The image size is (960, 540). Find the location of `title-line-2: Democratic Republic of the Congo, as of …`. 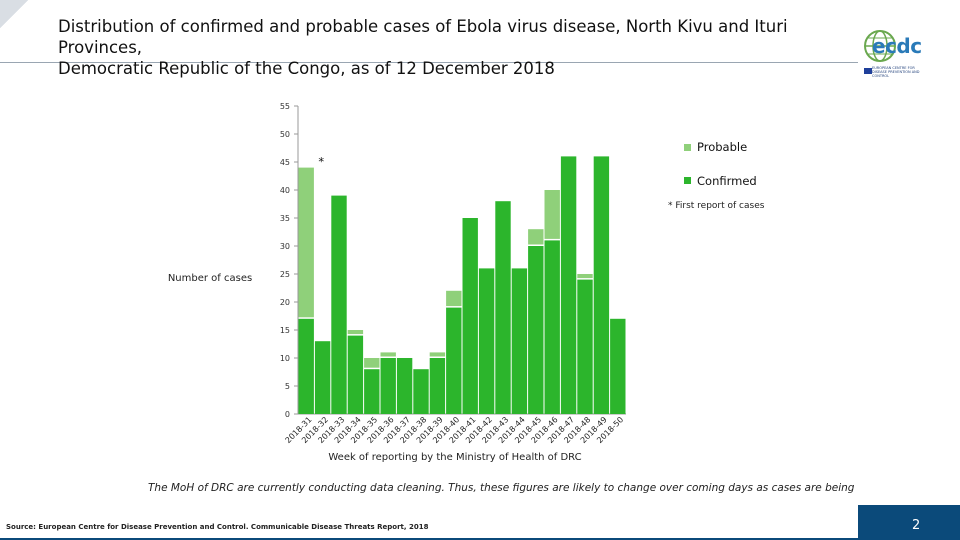

title-line-2: Democratic Republic of the Congo, as of … is located at coordinates (306, 68).